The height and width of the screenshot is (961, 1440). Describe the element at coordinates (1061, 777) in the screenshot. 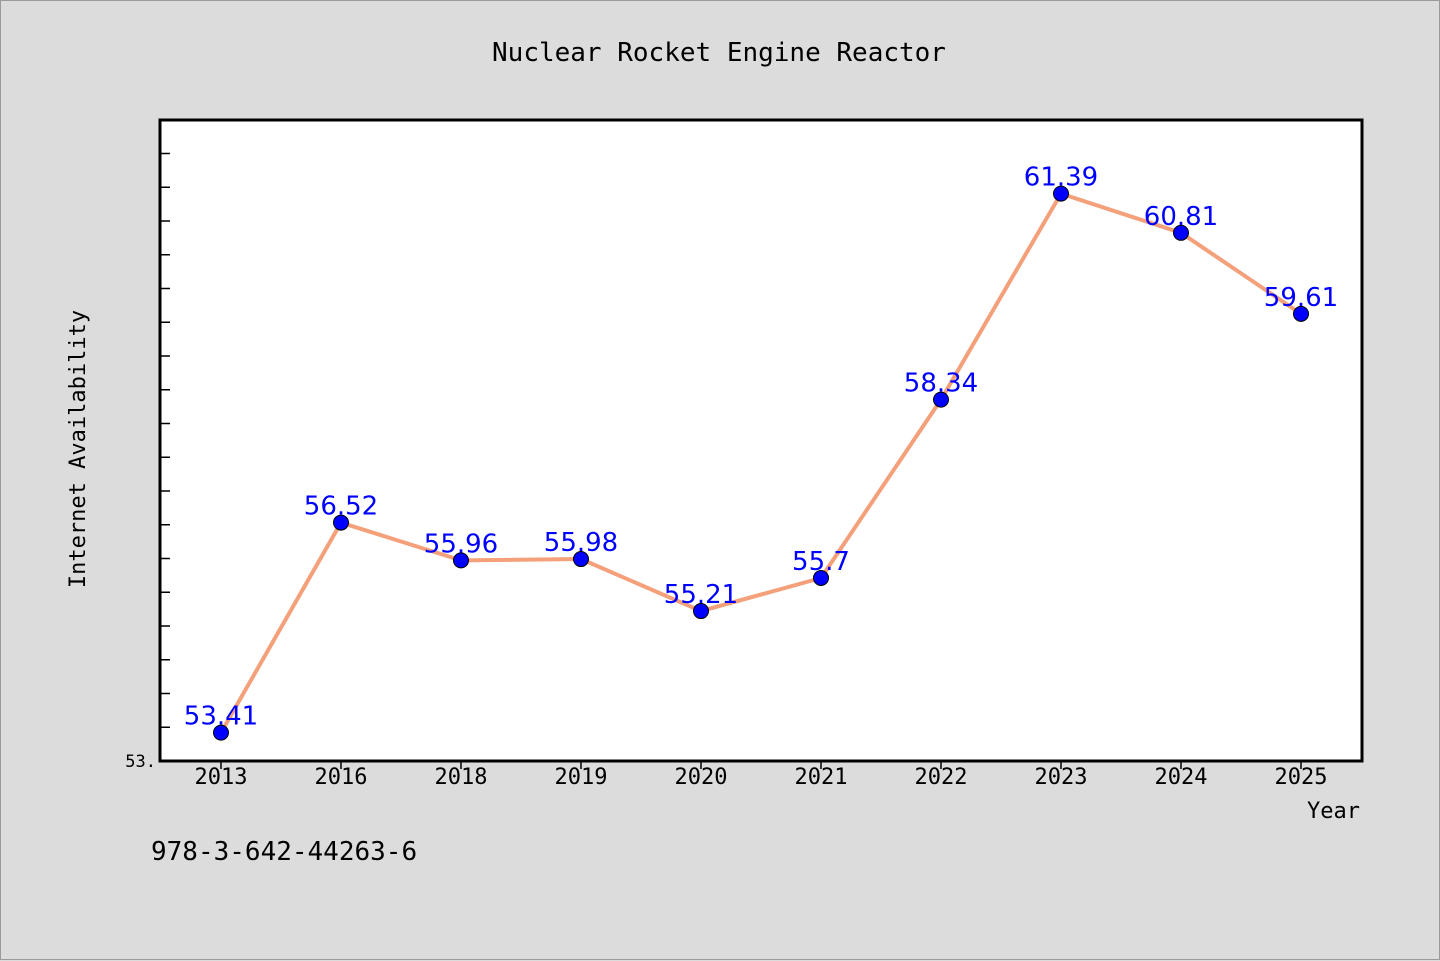

I see `x-tick-label: 2023` at that location.